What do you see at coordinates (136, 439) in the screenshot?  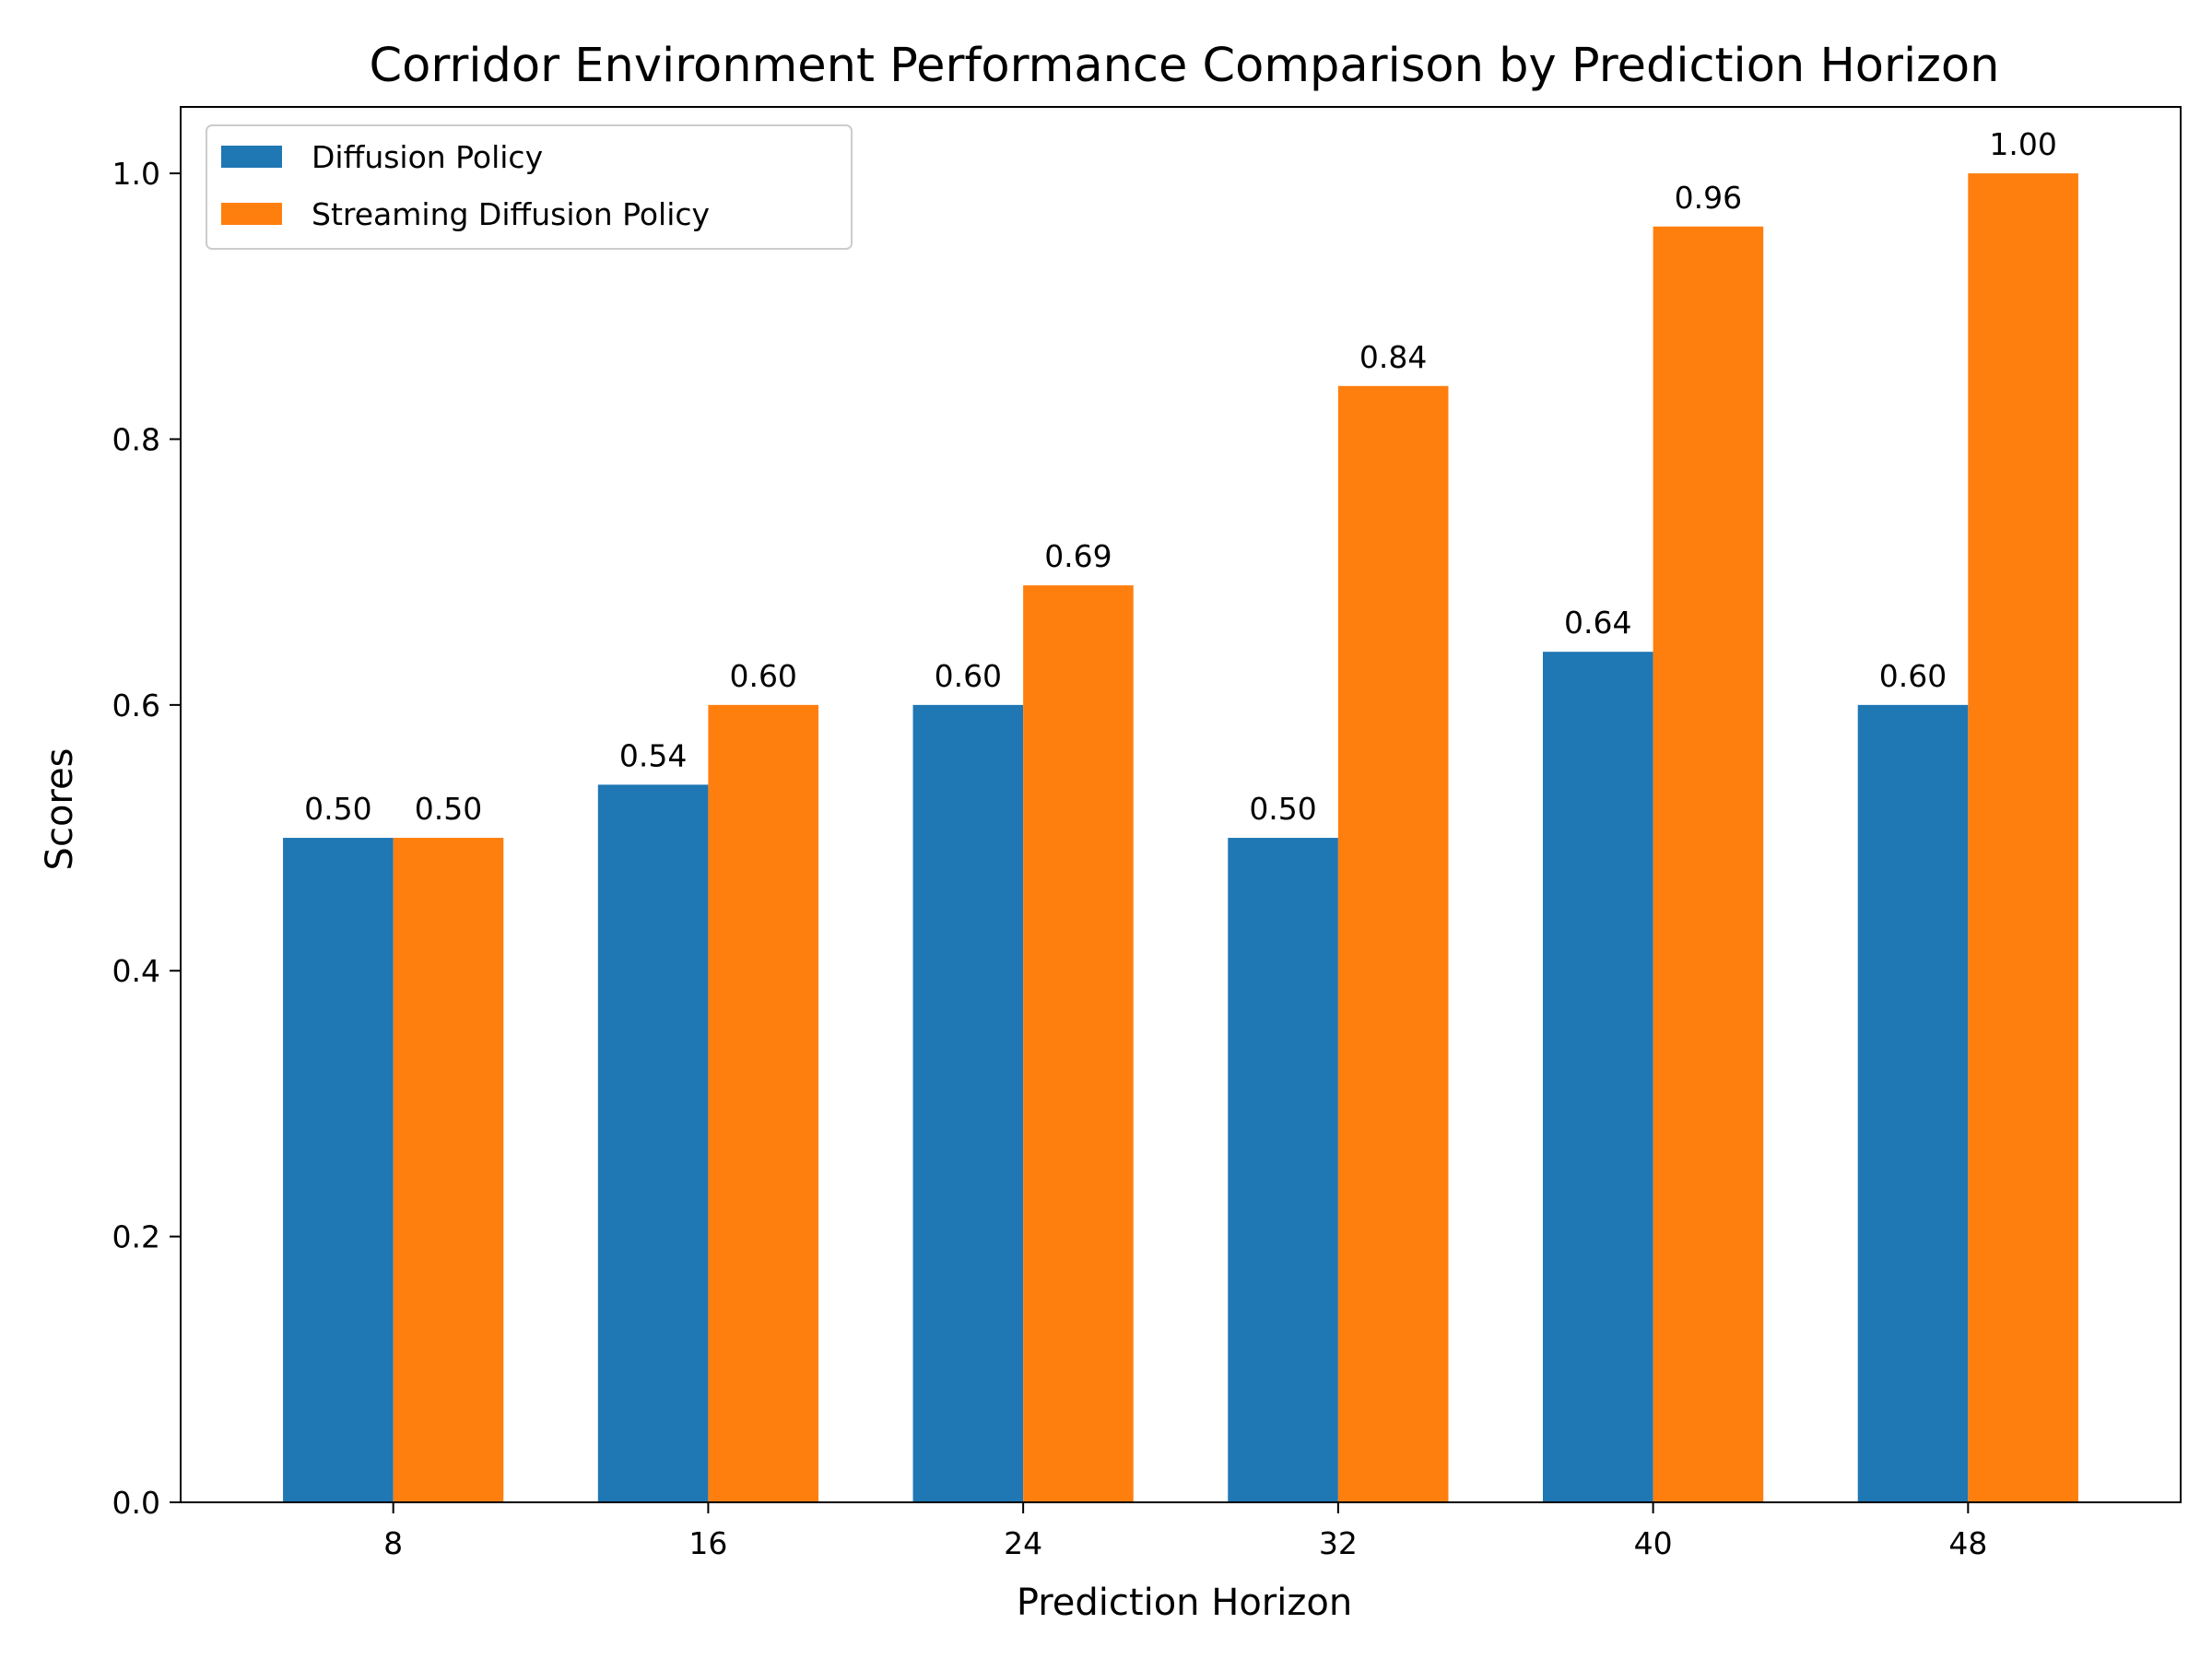 I see `y-tick-label: 0.8` at bounding box center [136, 439].